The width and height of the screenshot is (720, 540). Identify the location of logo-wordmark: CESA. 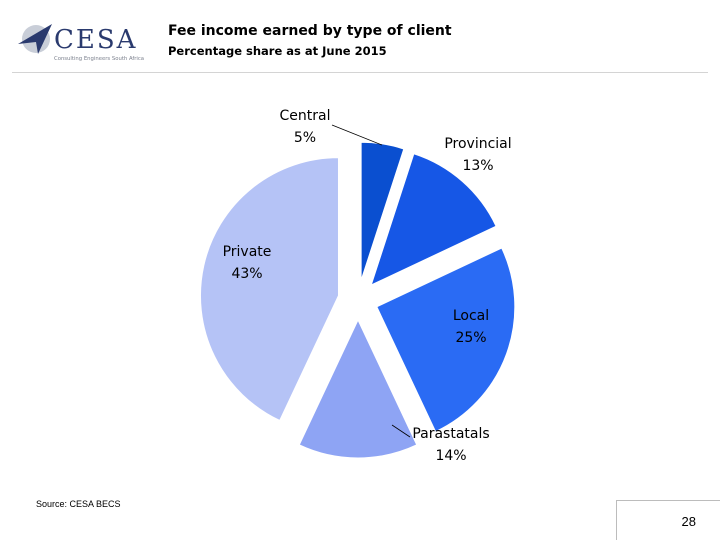
(95, 40).